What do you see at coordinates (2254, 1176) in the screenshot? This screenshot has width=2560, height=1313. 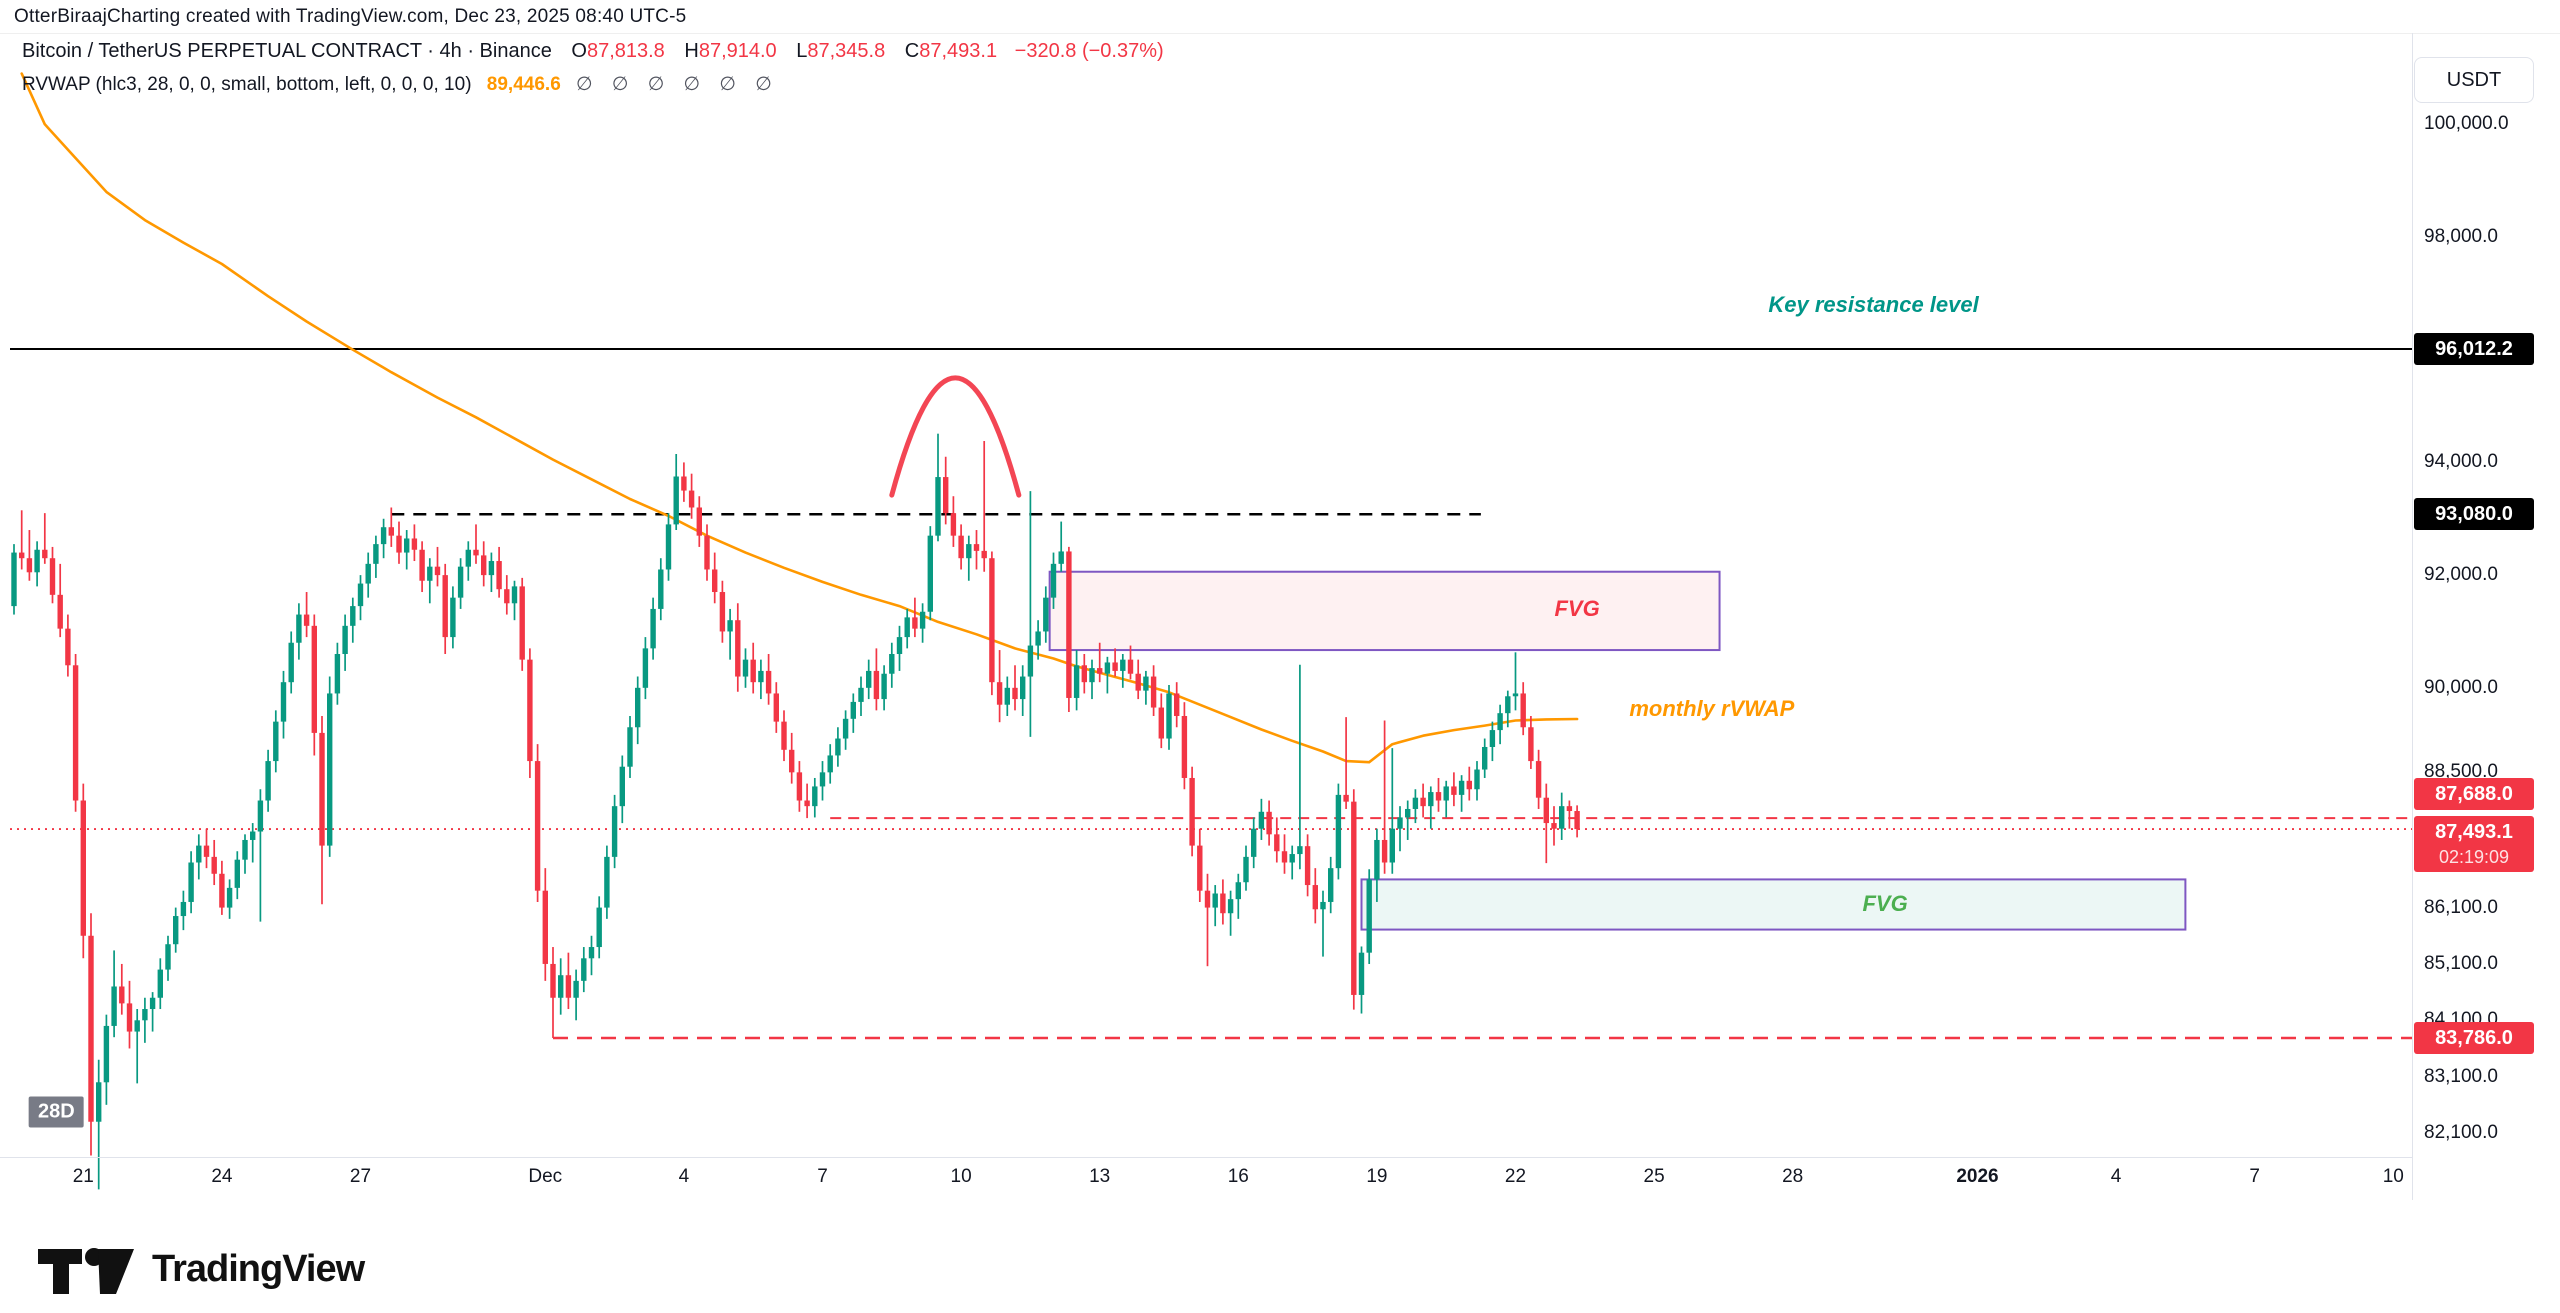 I see `time-axis-label: 7` at bounding box center [2254, 1176].